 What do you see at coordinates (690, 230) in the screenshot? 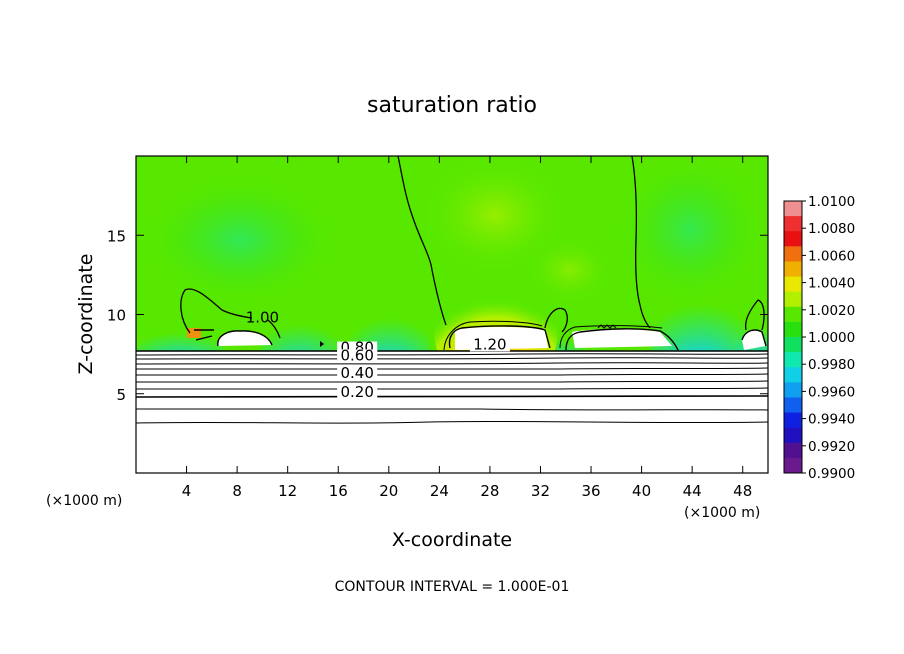
I see `field-region-cyan-right` at bounding box center [690, 230].